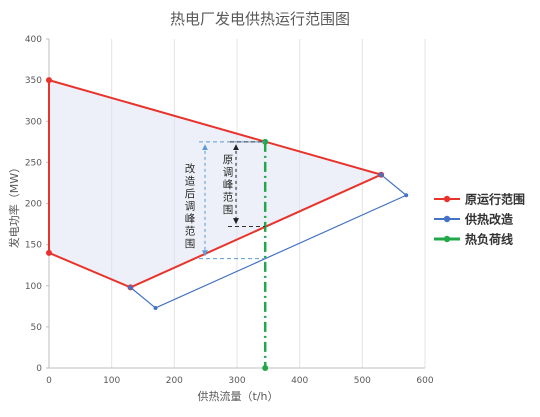 This screenshot has height=417, width=540. What do you see at coordinates (495, 199) in the screenshot?
I see `legend-label-1: 原运行范围` at bounding box center [495, 199].